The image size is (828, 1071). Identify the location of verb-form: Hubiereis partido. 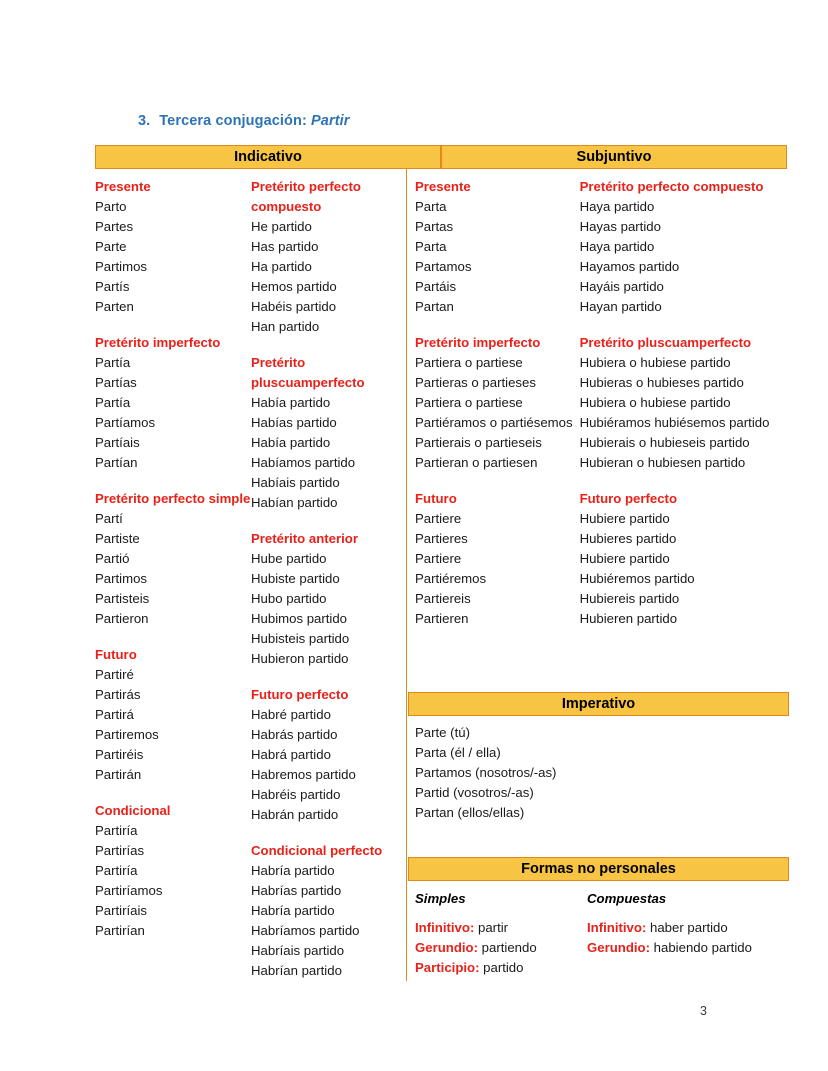
(629, 598).